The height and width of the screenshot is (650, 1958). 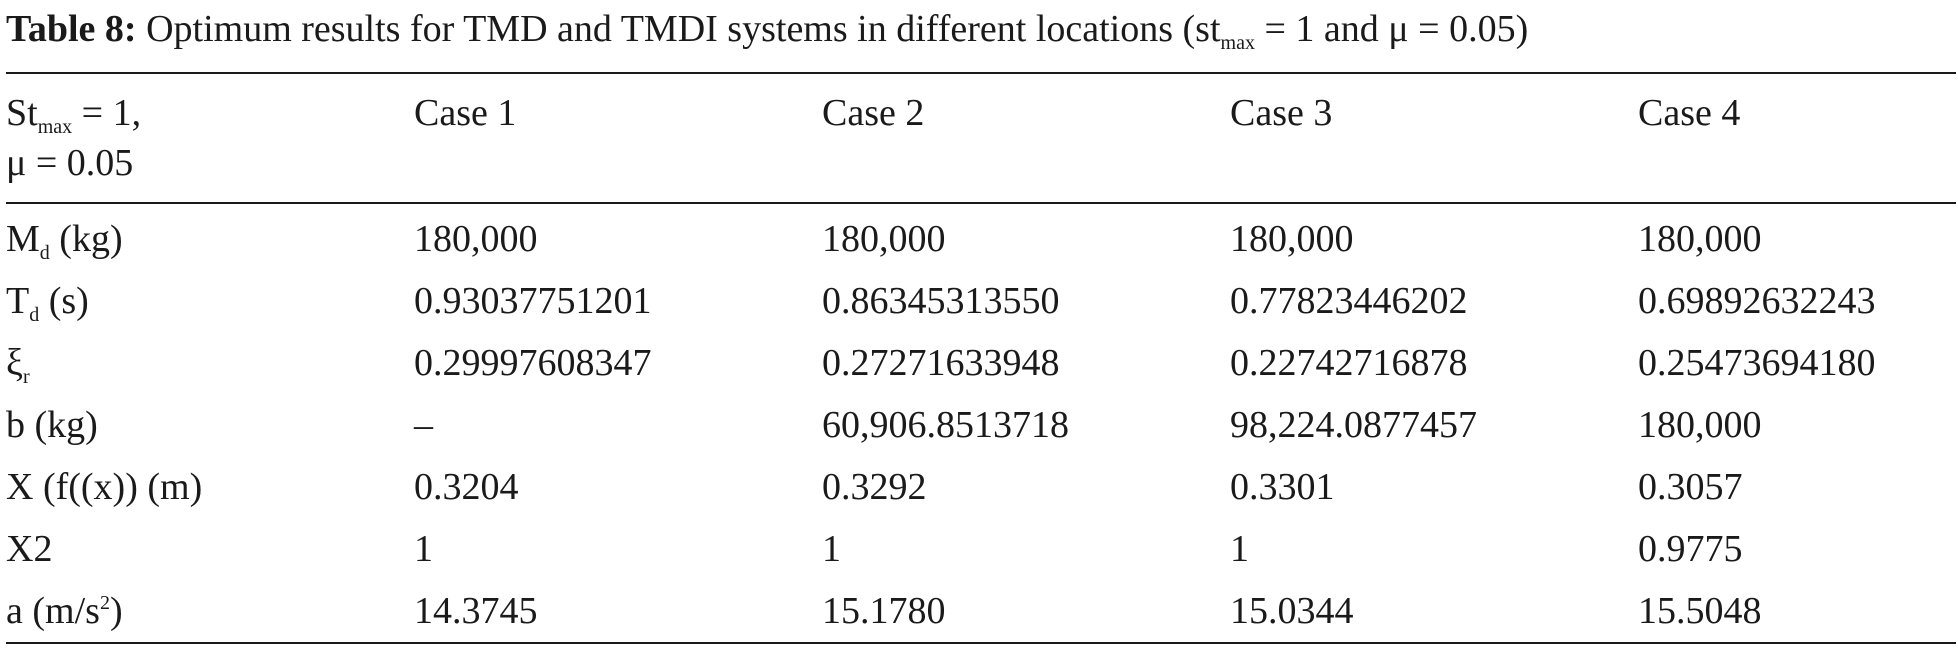 I want to click on header-param-sub: max, so click(x=55, y=127).